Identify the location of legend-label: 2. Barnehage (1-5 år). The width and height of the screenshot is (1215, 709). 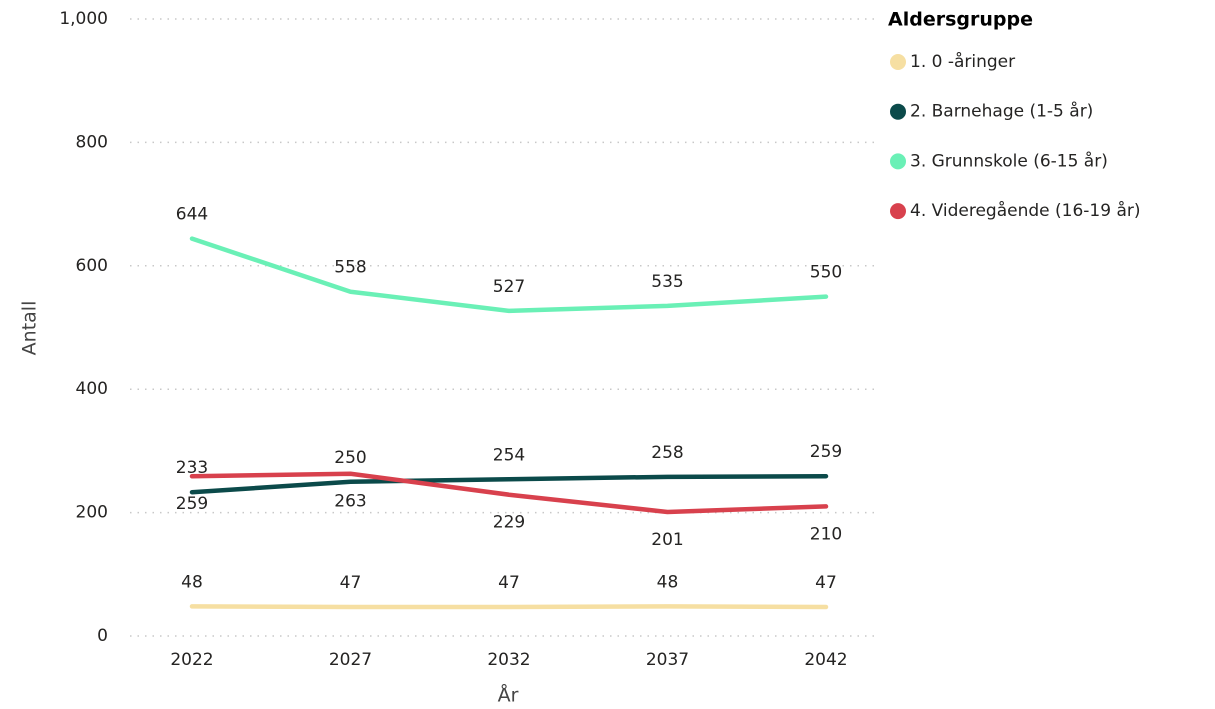
(1001, 111).